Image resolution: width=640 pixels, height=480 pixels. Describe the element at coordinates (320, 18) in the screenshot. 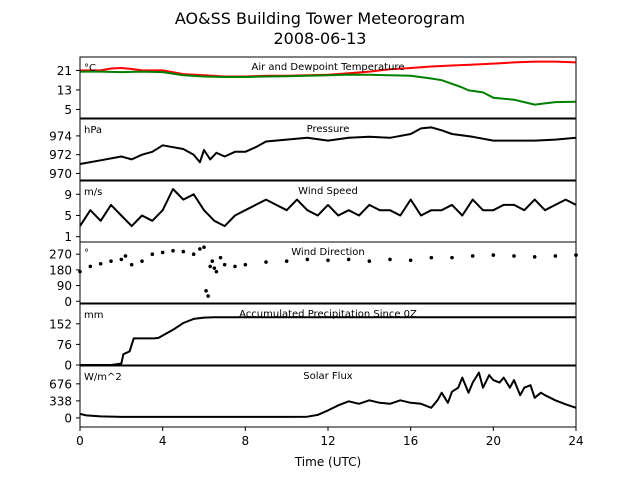

I see `figure-title: AO&SS Building Tower Meteorogram` at that location.